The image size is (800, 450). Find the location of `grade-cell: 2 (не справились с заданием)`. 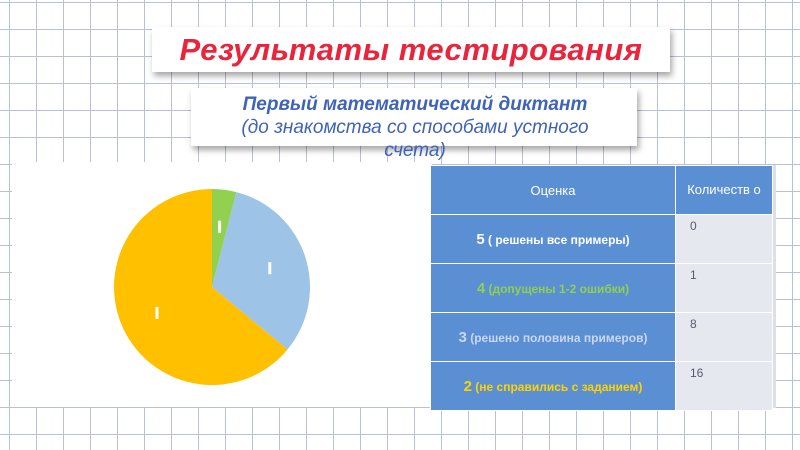

grade-cell: 2 (не справились с заданием) is located at coordinates (553, 386).